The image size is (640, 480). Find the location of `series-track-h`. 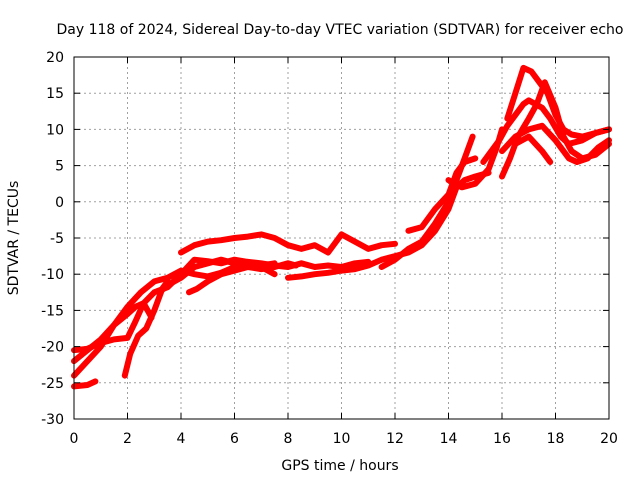

series-track-h is located at coordinates (242, 278).